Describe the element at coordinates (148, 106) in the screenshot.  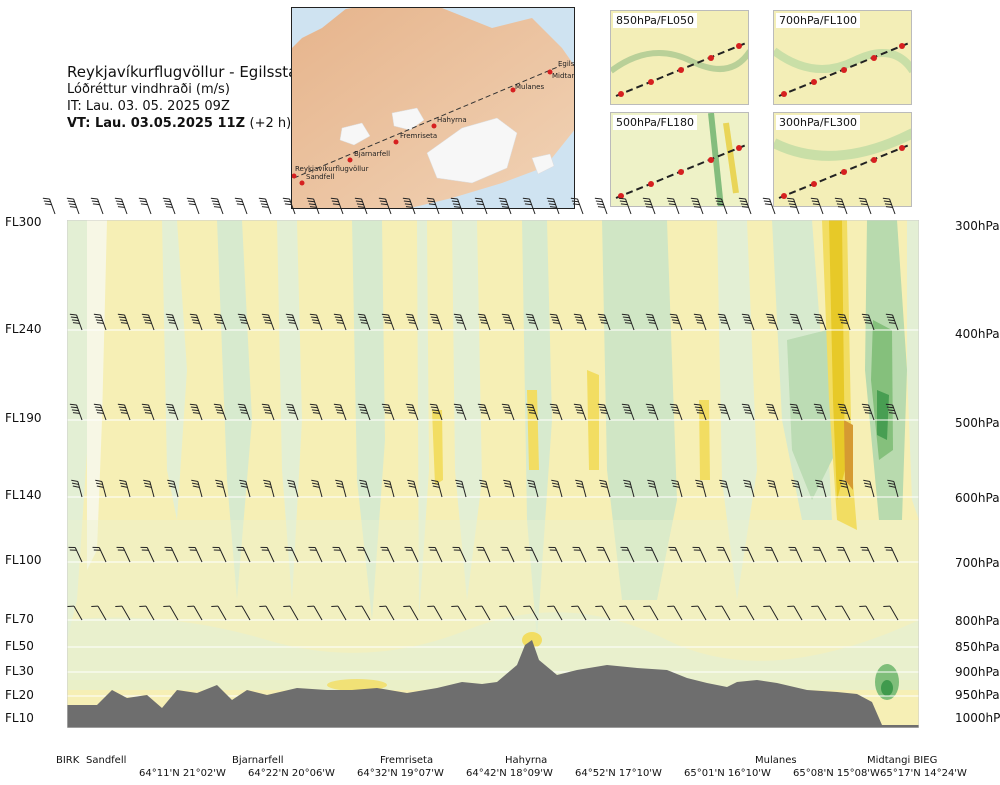
I see `init-time: IT: Lau. 03. 05. 2025 09Z` at that location.